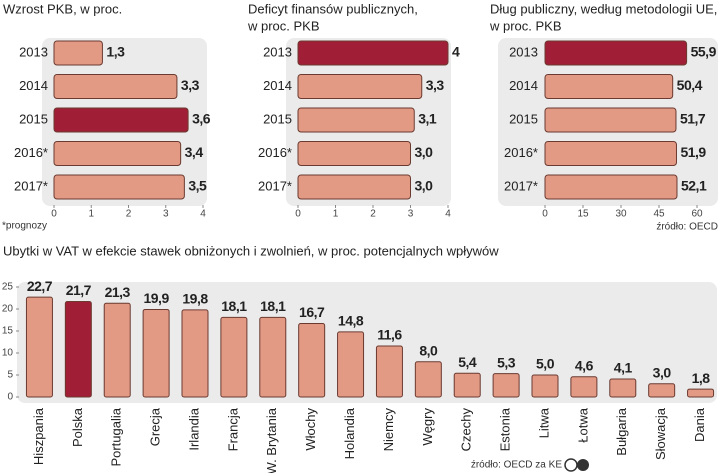 The image size is (720, 473). What do you see at coordinates (576, 465) in the screenshot?
I see `cc-icon` at bounding box center [576, 465].